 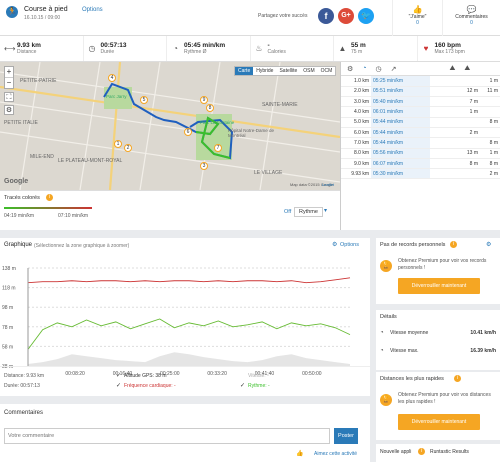 I want to click on legend-vitesse: Vitesse: -, so click(x=258, y=376).